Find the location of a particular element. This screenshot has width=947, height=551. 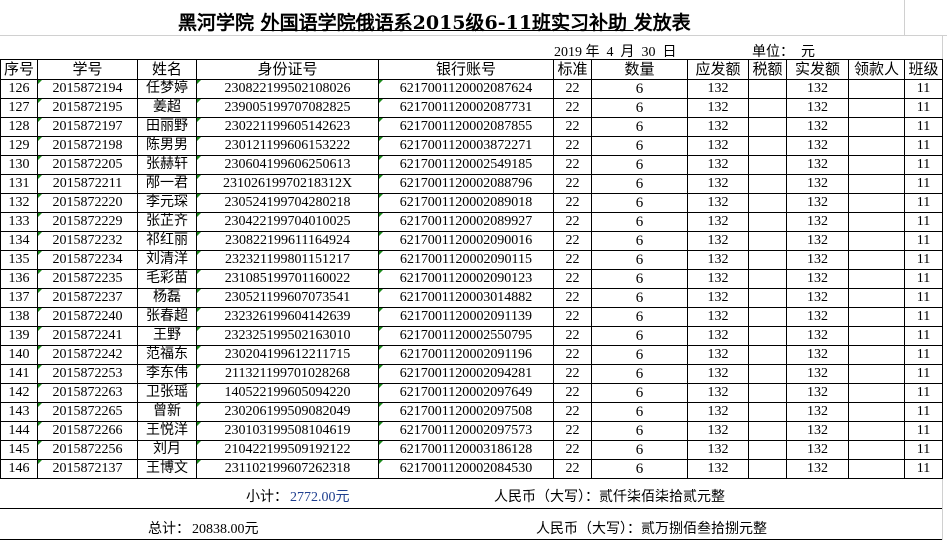

table-cell: 6217001120003014882 is located at coordinates (466, 298).